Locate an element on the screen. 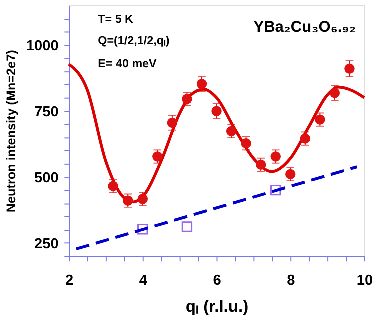  x-tick-label: 4 is located at coordinates (143, 280).